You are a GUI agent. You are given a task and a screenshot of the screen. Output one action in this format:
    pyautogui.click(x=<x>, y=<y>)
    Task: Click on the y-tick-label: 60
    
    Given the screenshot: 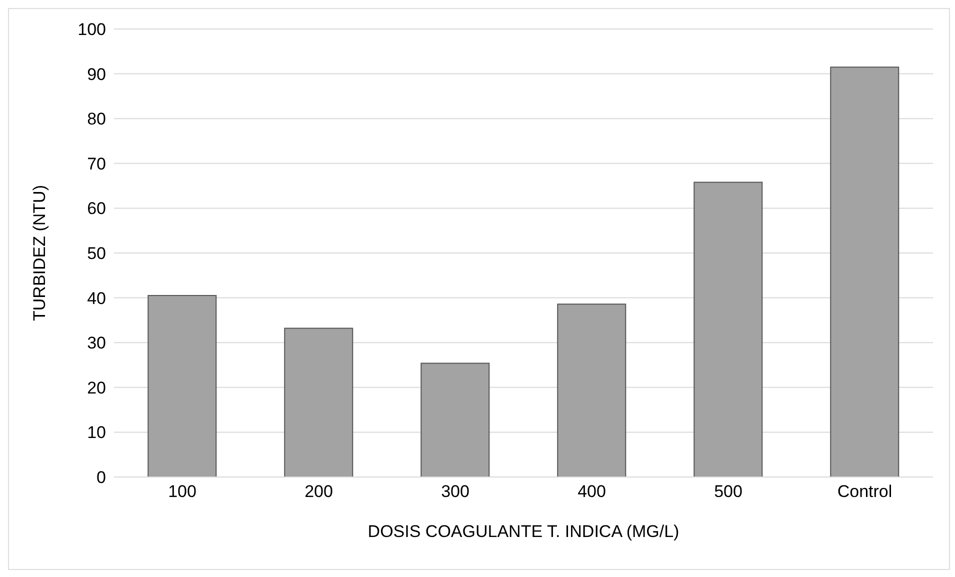 What is the action you would take?
    pyautogui.click(x=96, y=208)
    